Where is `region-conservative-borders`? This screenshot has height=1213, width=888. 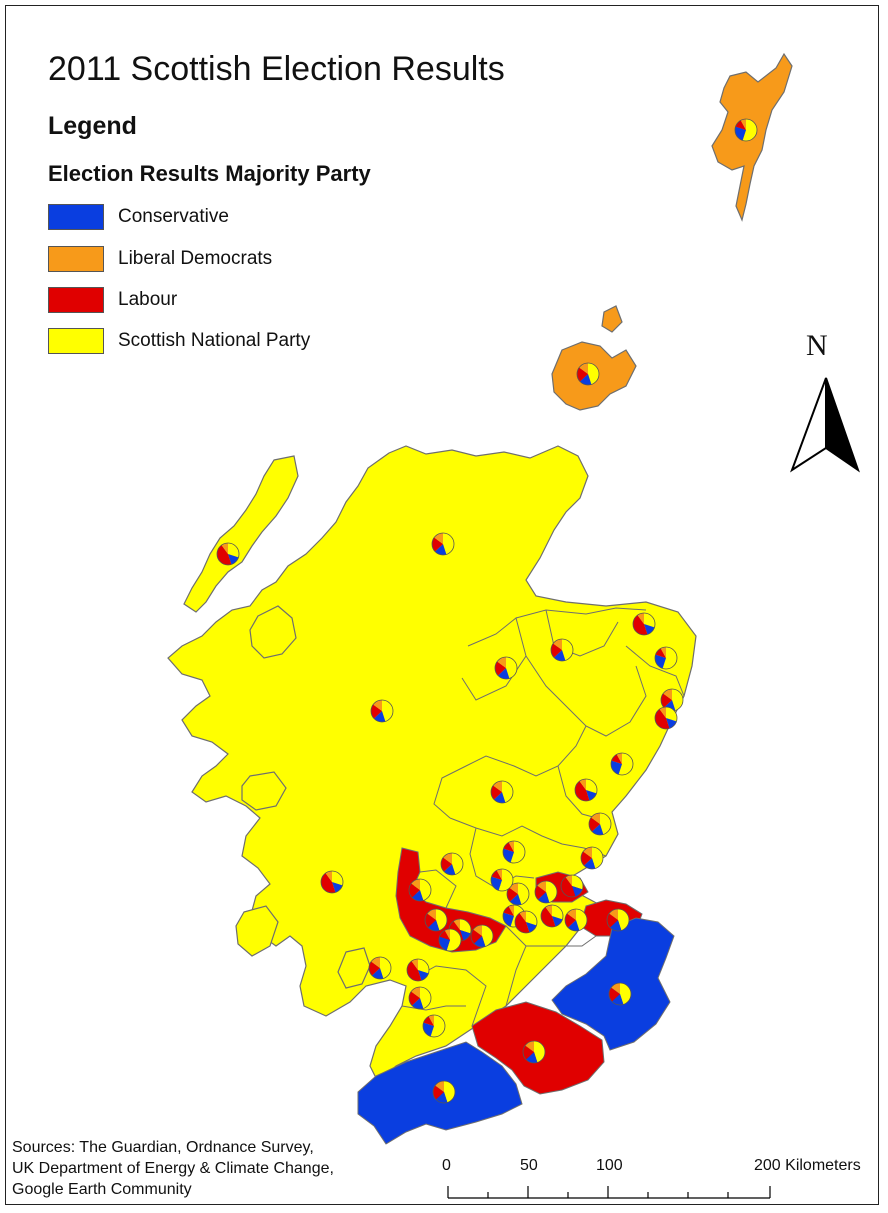
region-conservative-borders is located at coordinates (613, 984).